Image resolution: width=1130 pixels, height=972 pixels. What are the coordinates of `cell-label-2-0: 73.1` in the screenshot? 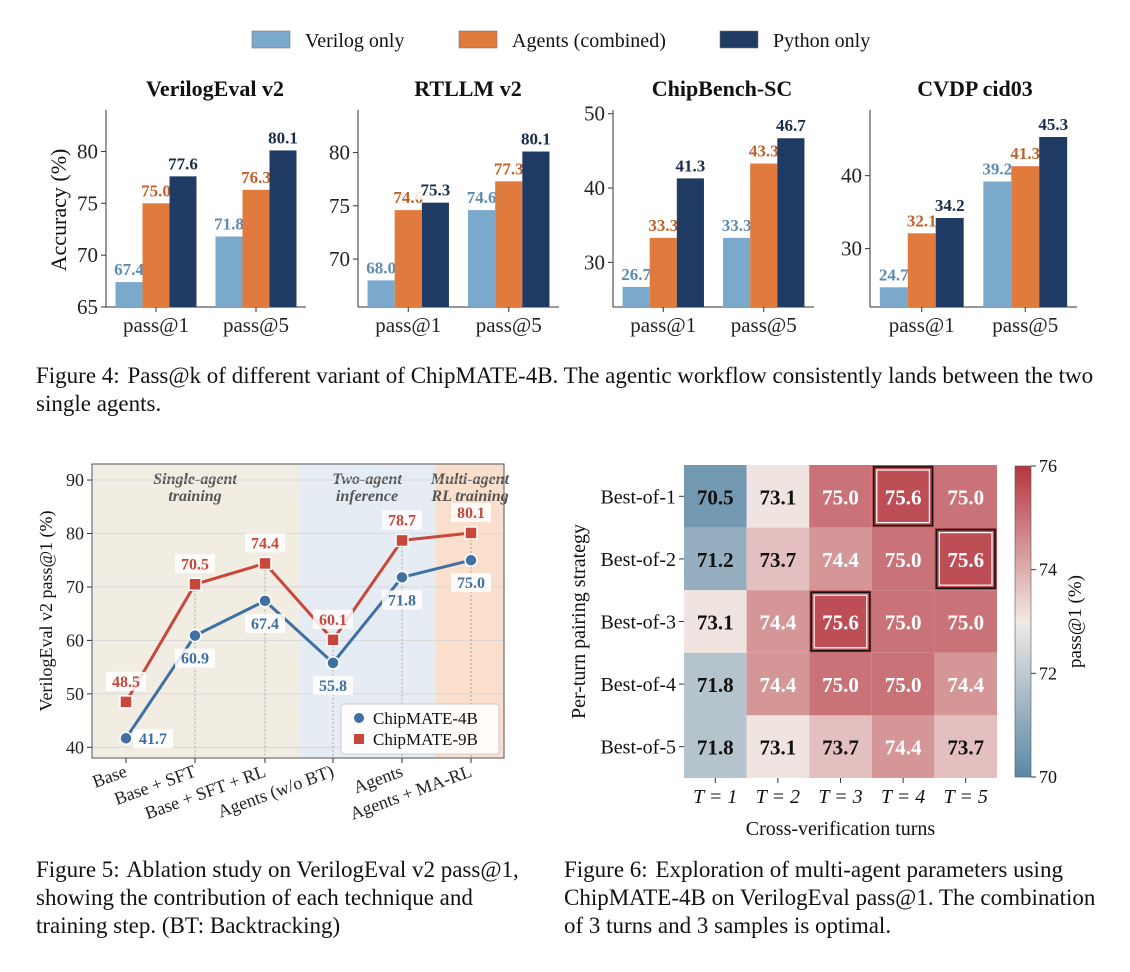 It's located at (715, 623).